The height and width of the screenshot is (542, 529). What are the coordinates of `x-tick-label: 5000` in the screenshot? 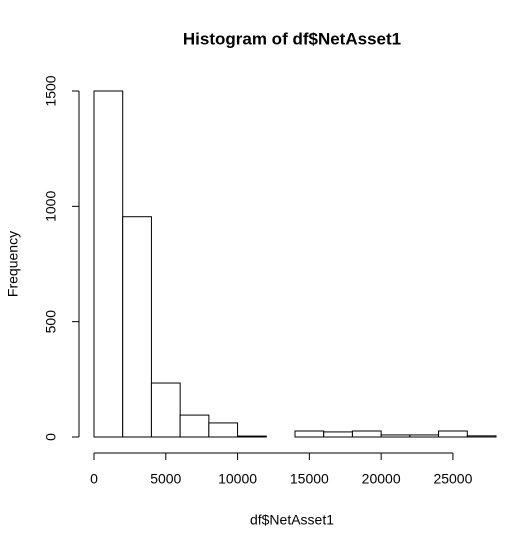 It's located at (165, 479).